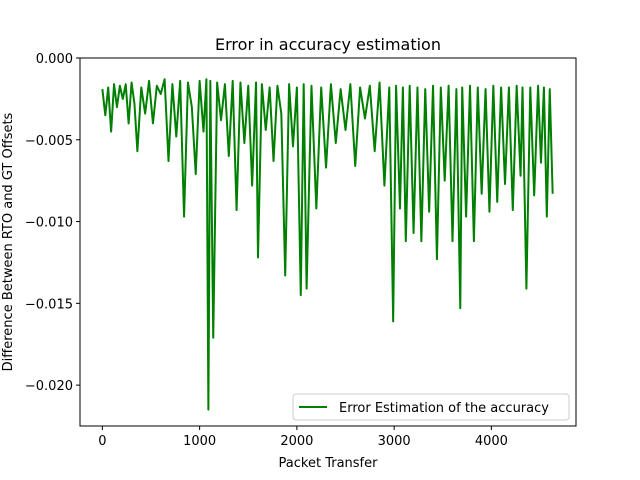 This screenshot has height=480, width=640. I want to click on y-tick-label: −0.020, so click(49, 386).